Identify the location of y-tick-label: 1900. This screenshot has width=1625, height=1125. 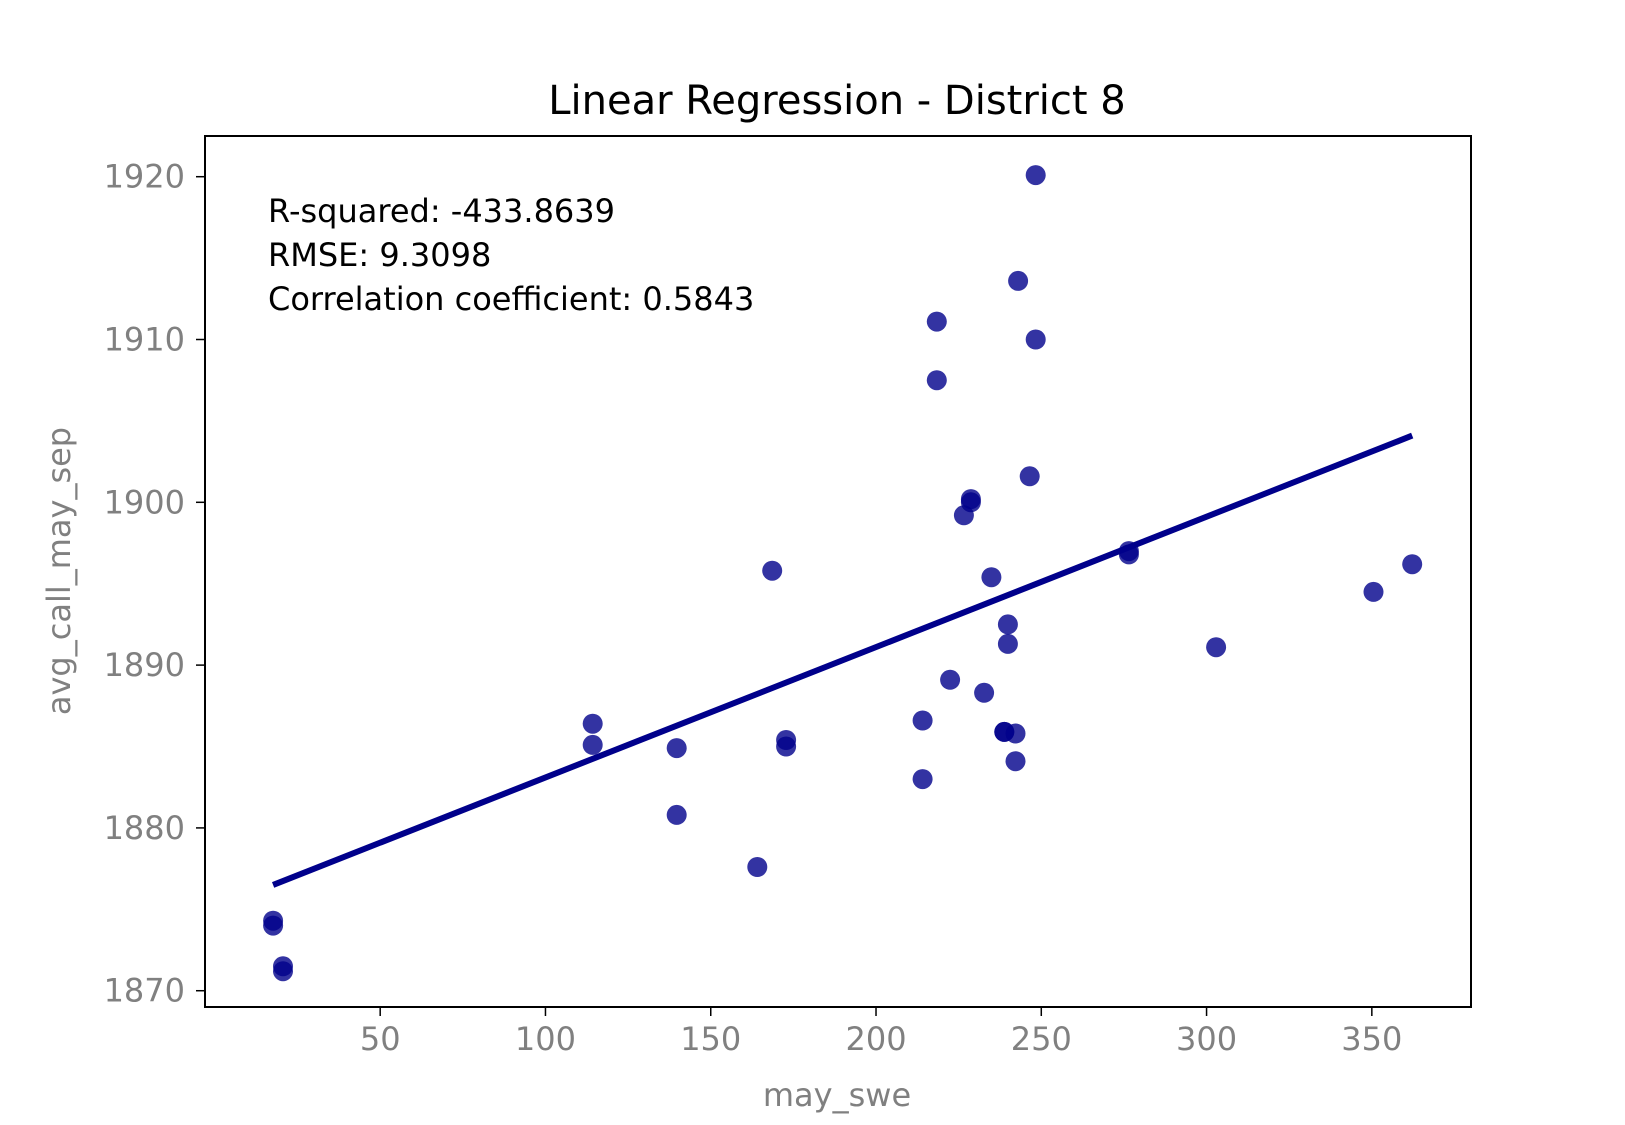
(144, 502).